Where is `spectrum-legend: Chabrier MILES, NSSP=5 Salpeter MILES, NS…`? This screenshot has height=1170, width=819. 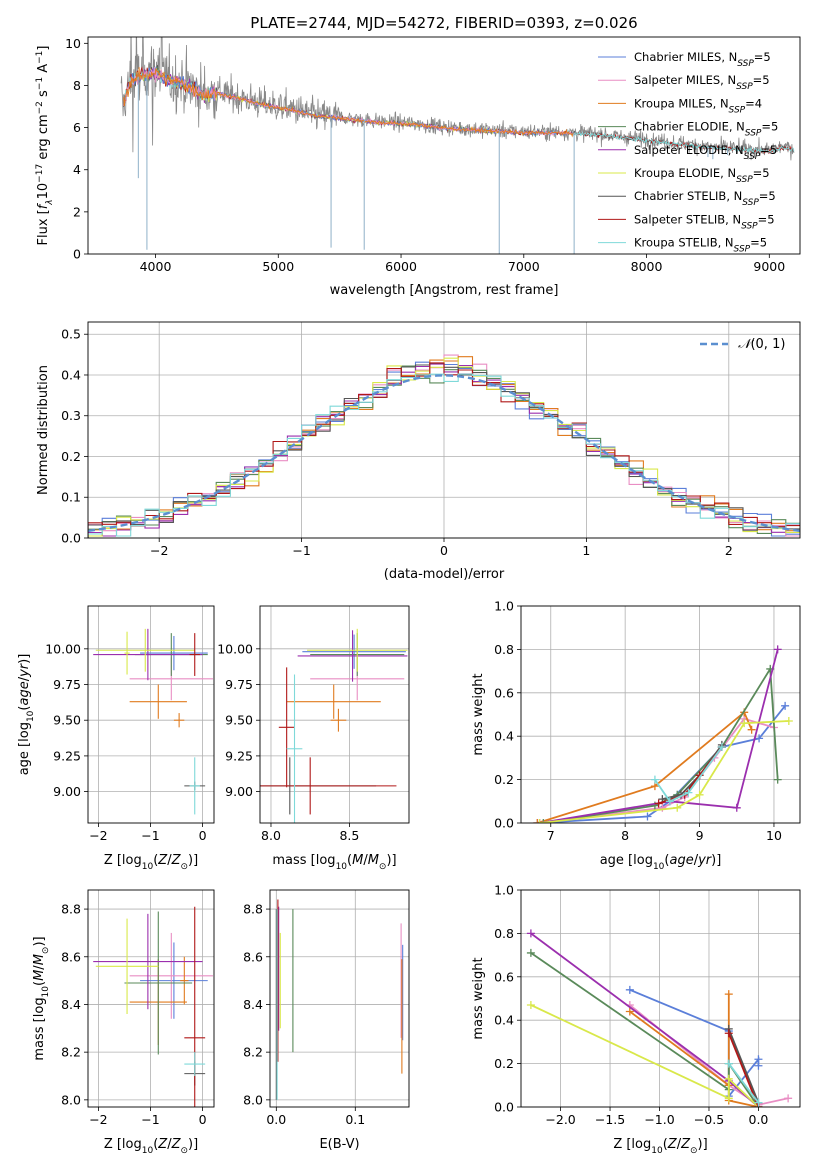
spectrum-legend: Chabrier MILES, NSSP=5 Salpeter MILES, NS… is located at coordinates (688, 152).